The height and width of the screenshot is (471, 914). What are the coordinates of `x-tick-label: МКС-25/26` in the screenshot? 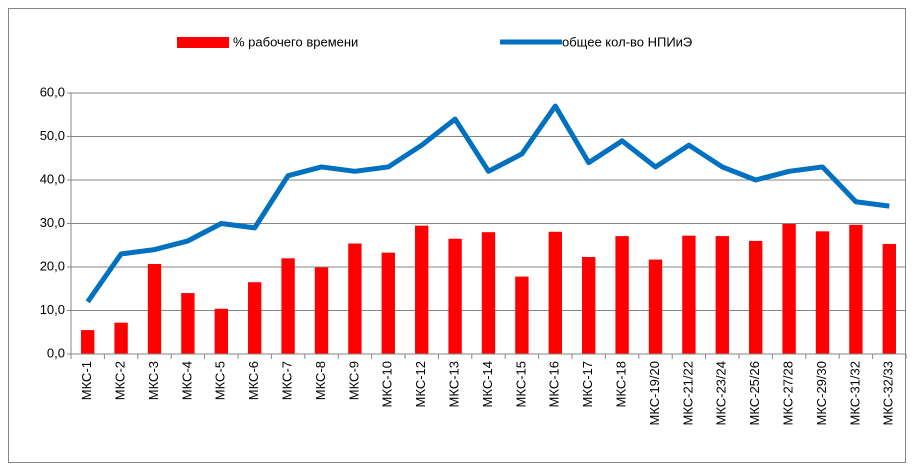 It's located at (754, 393).